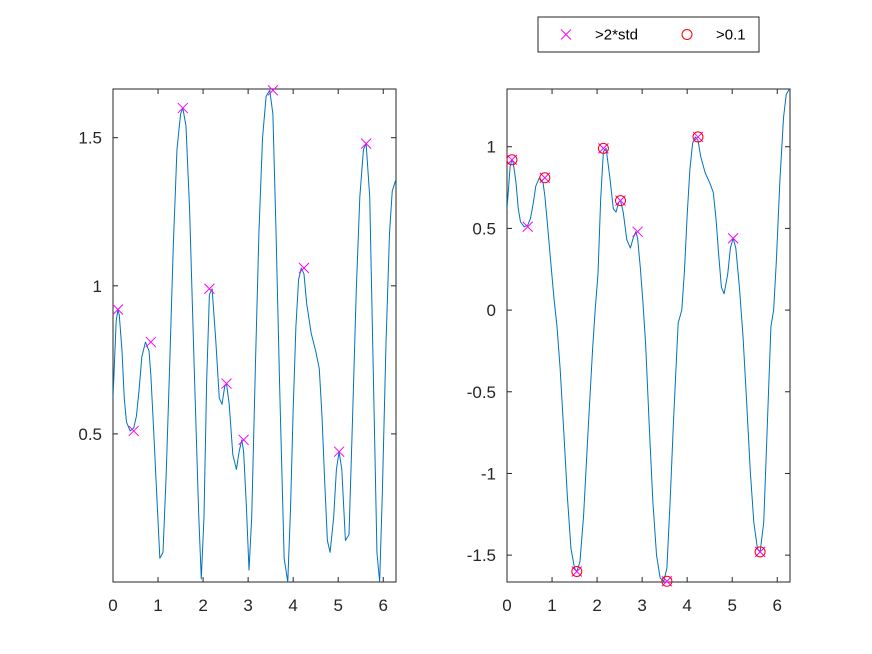  What do you see at coordinates (383, 605) in the screenshot?
I see `left-x-tick-label: 6` at bounding box center [383, 605].